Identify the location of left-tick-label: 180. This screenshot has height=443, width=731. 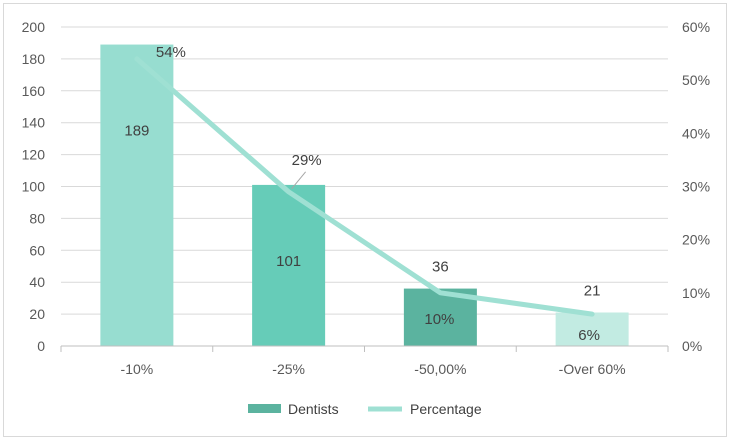
(34, 59).